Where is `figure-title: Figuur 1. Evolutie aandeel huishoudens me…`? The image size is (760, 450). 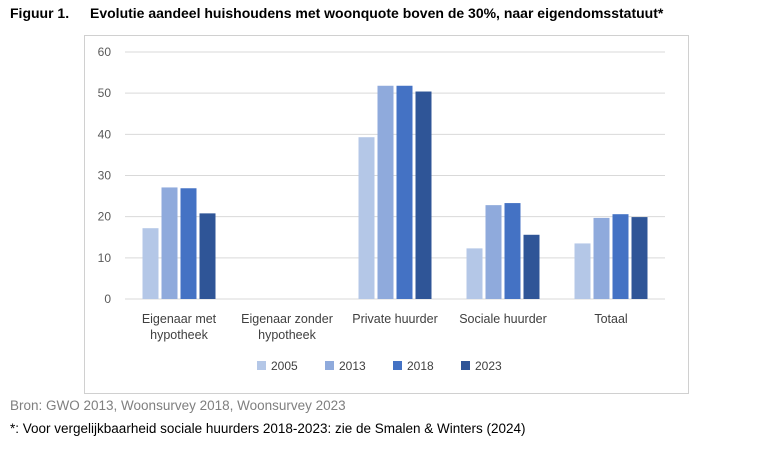 figure-title: Figuur 1. Evolutie aandeel huishoudens me… is located at coordinates (336, 13).